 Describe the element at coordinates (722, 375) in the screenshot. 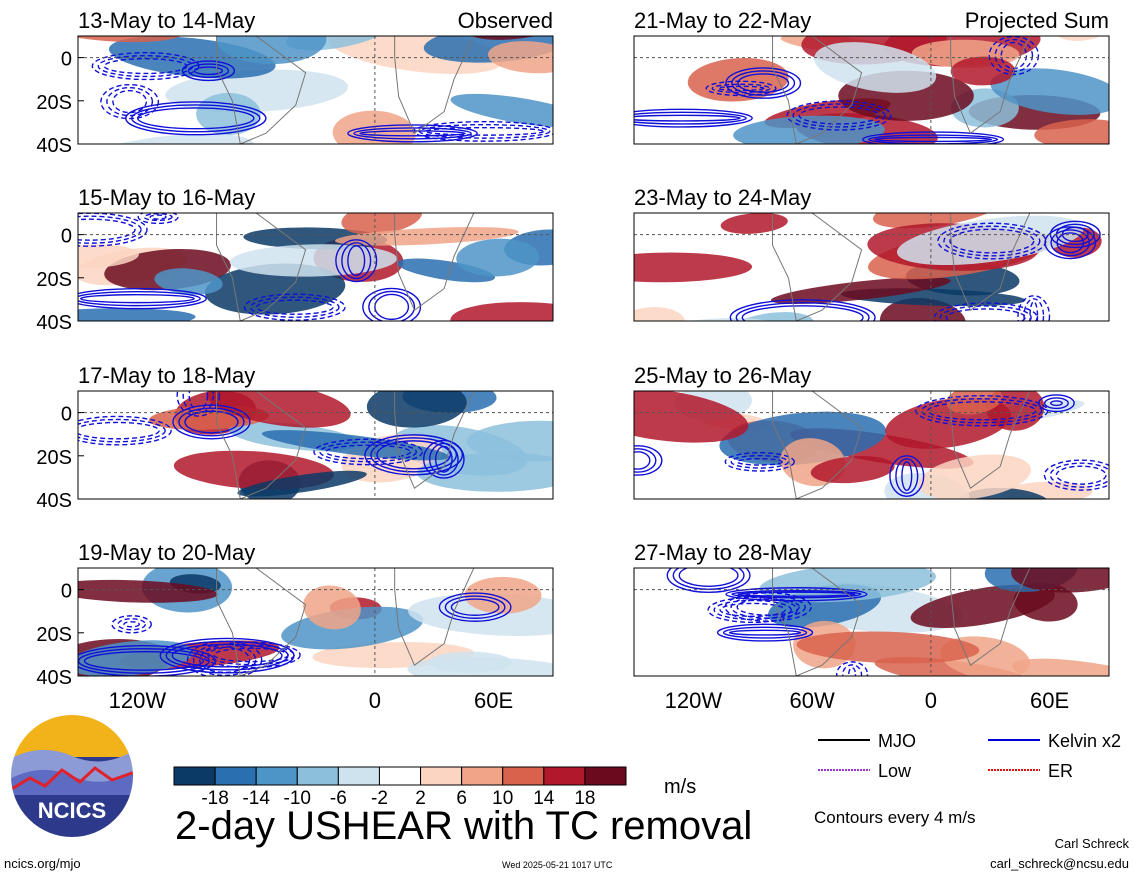

I see `panel-title: 25-May to 26-May` at that location.